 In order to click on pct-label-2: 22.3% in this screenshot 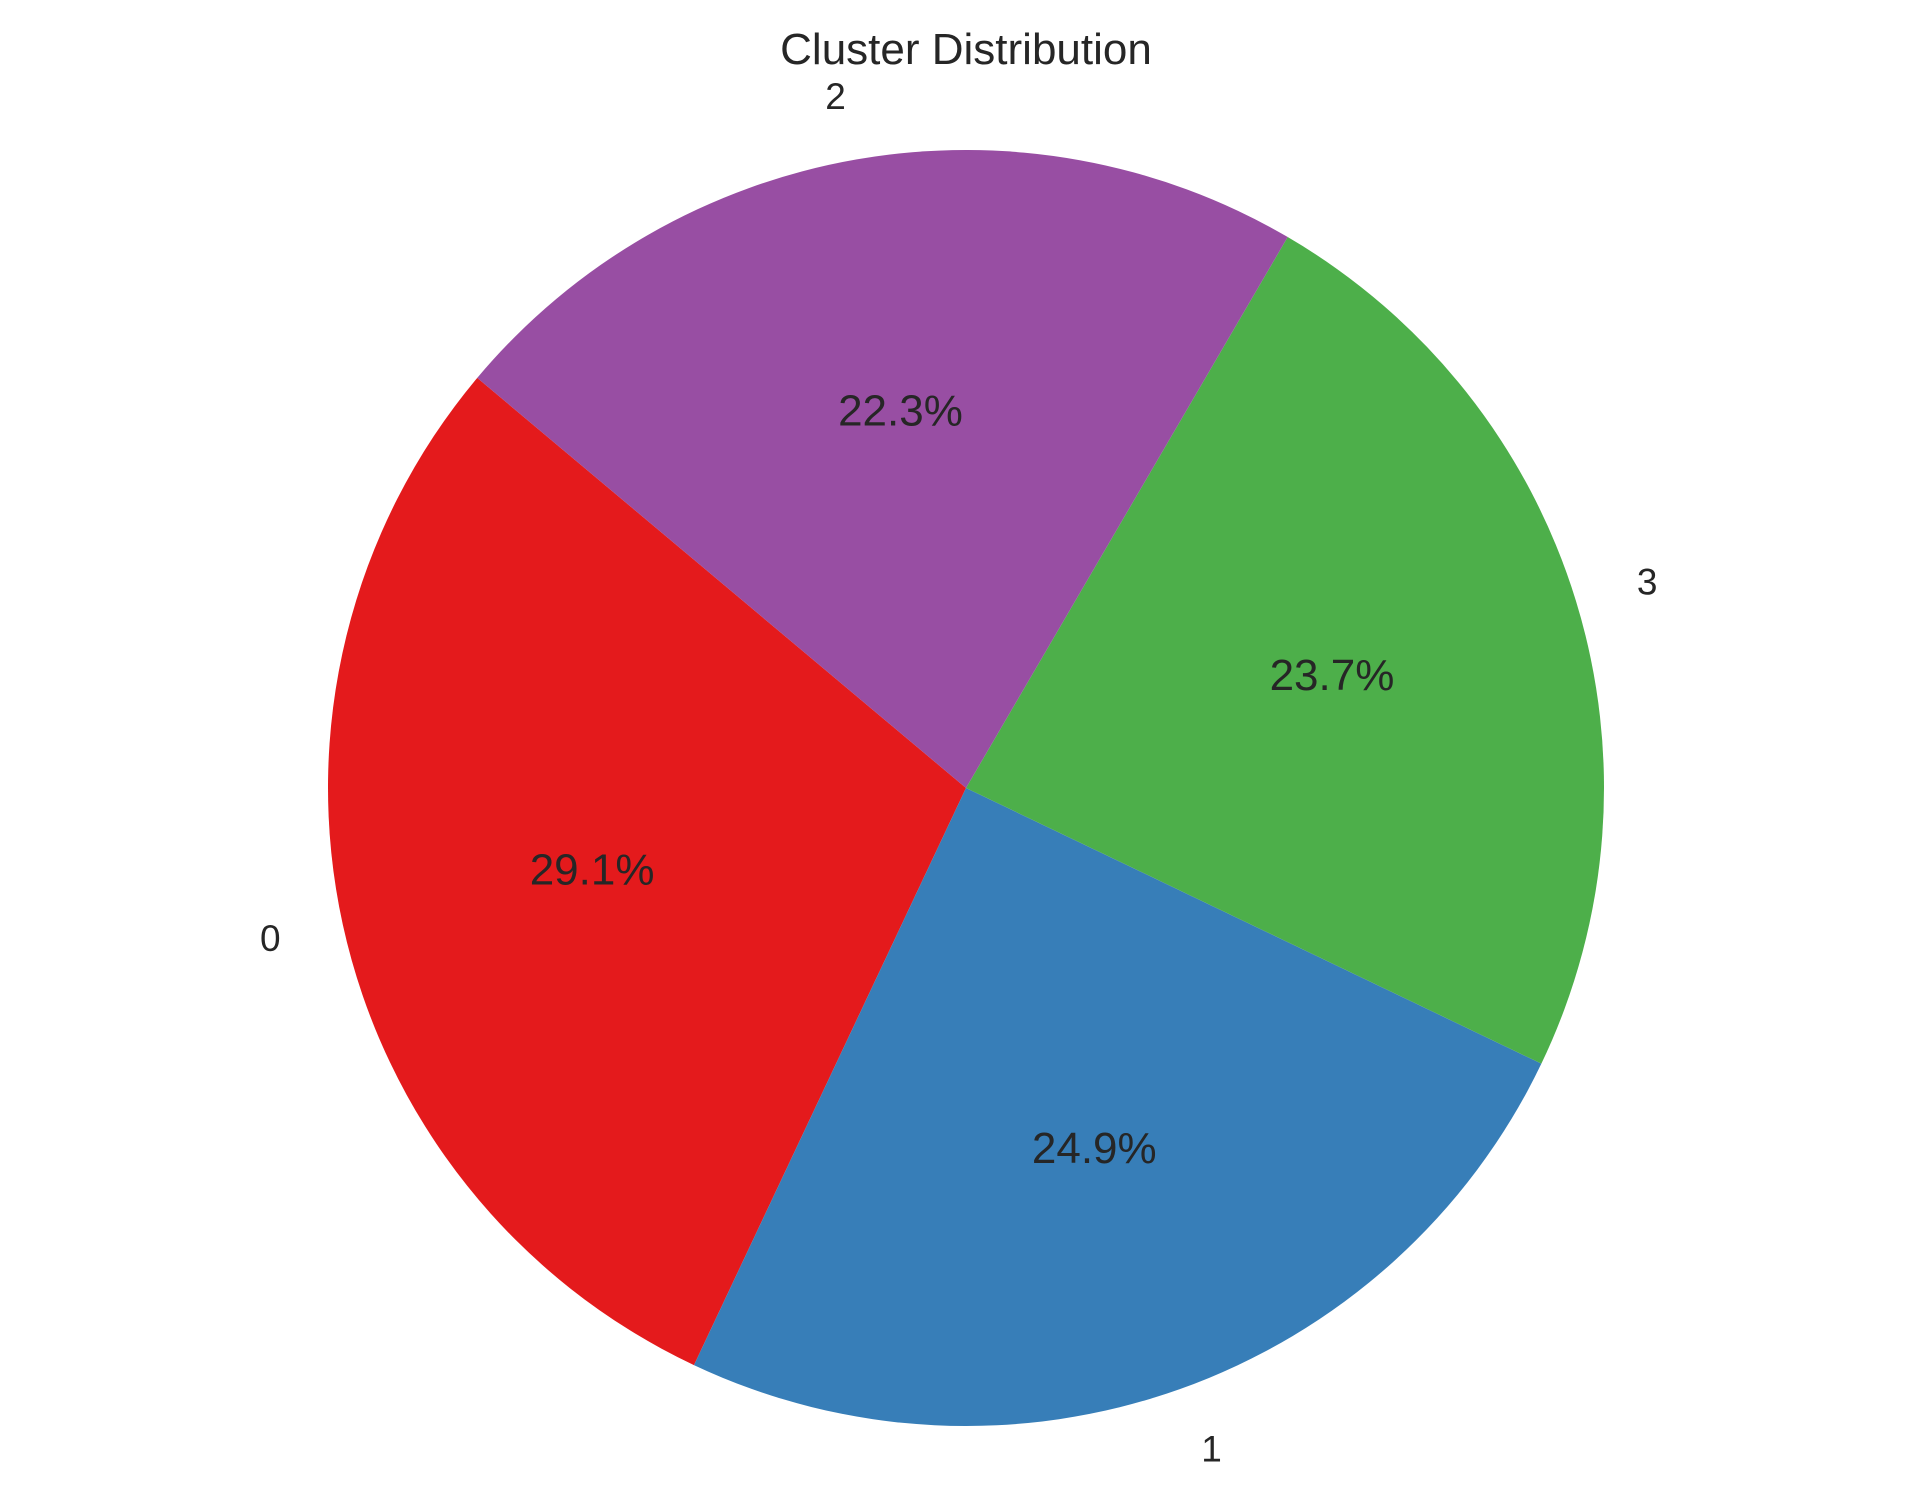, I will do `click(900, 410)`.